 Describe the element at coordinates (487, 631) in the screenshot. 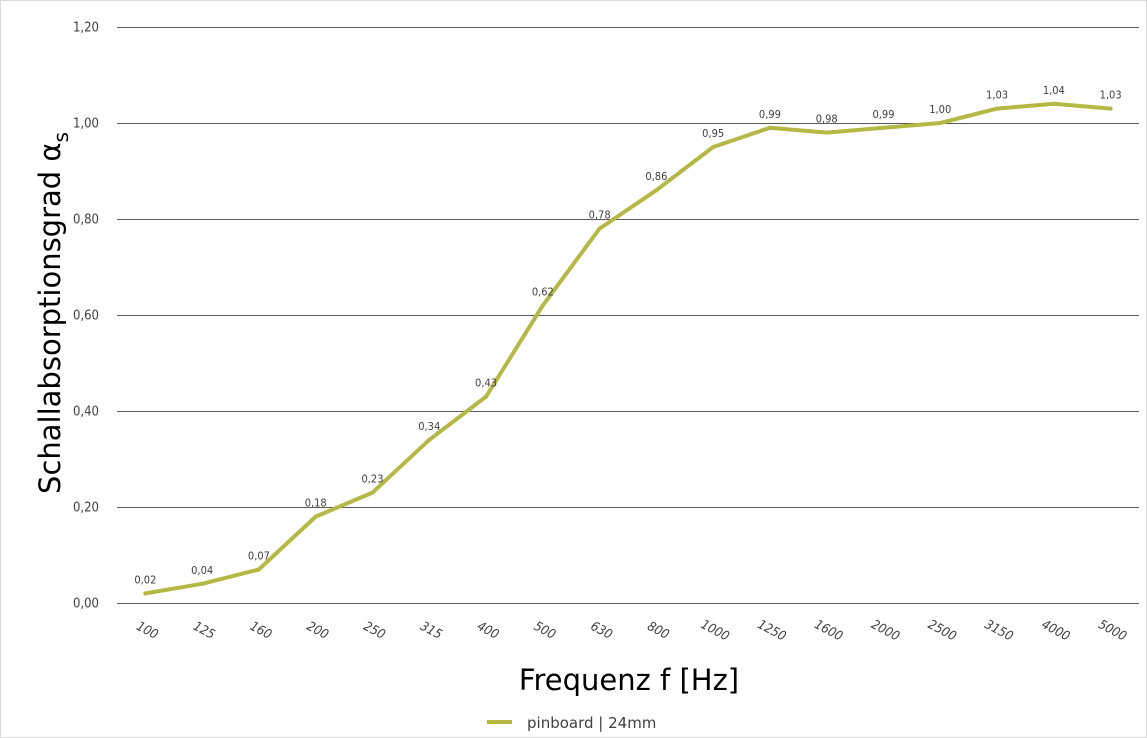

I see `x-tick-label: 400` at that location.